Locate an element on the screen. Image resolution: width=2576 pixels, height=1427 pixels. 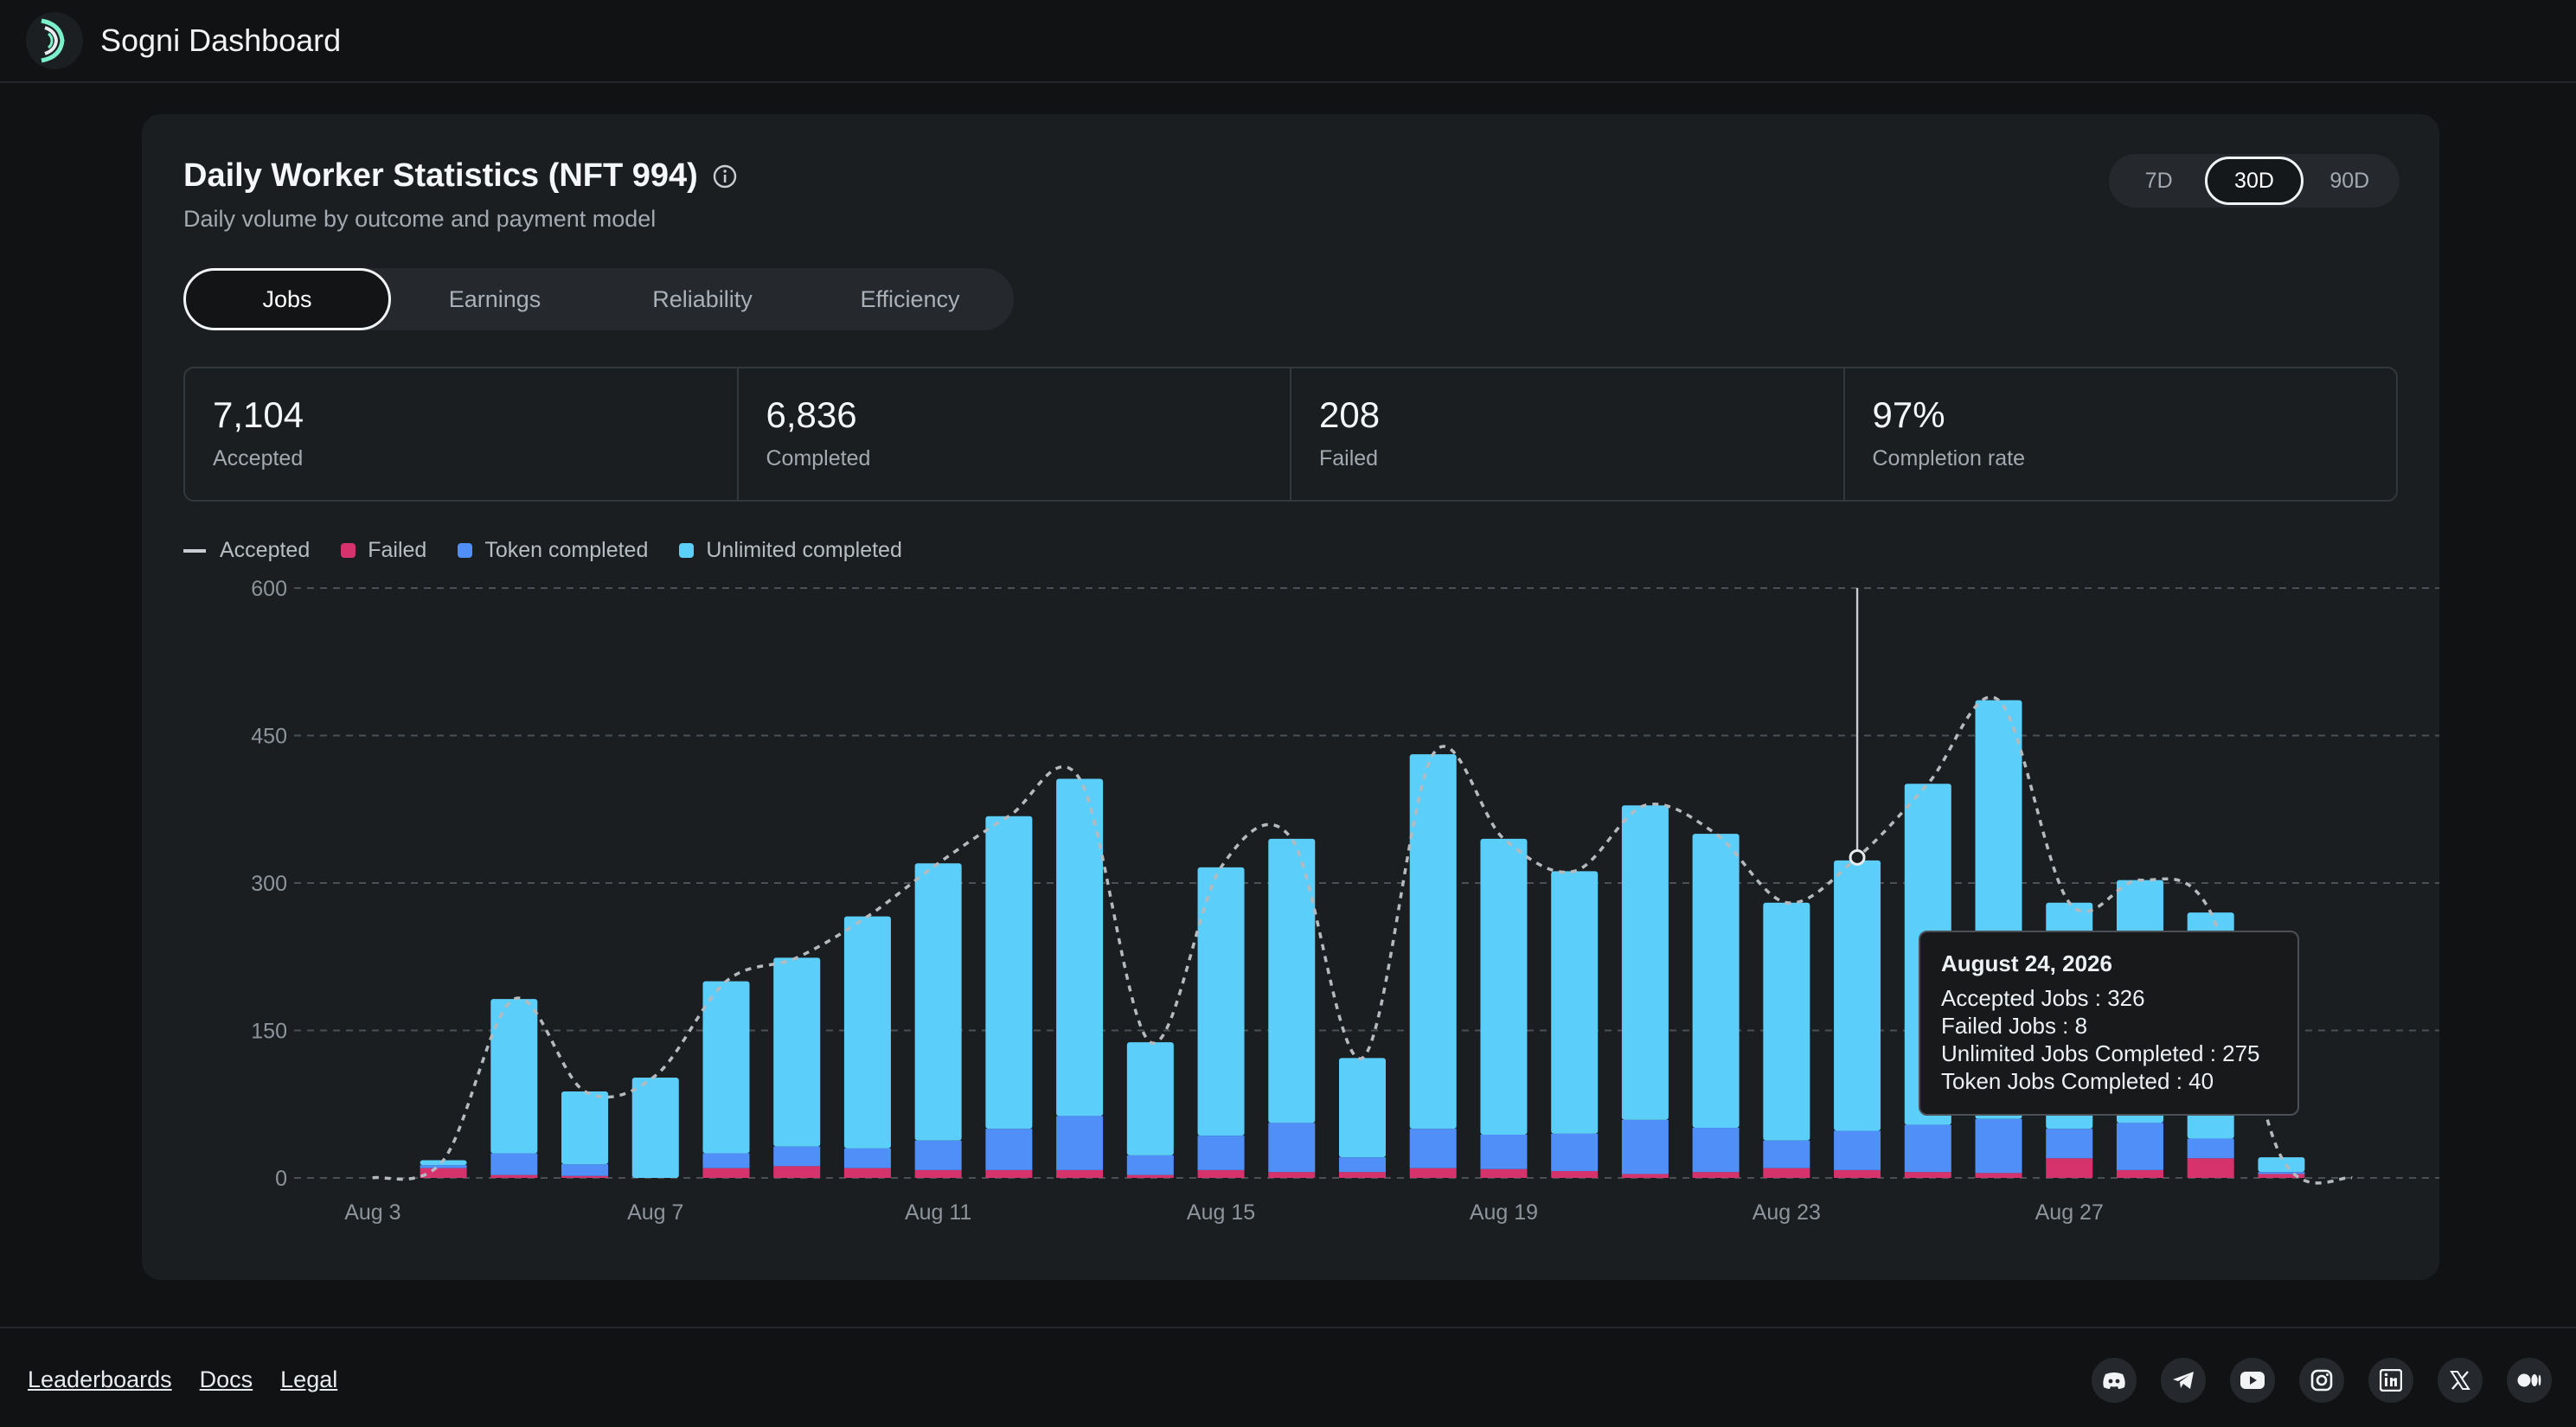
youtube-icon is located at coordinates (2252, 1380).